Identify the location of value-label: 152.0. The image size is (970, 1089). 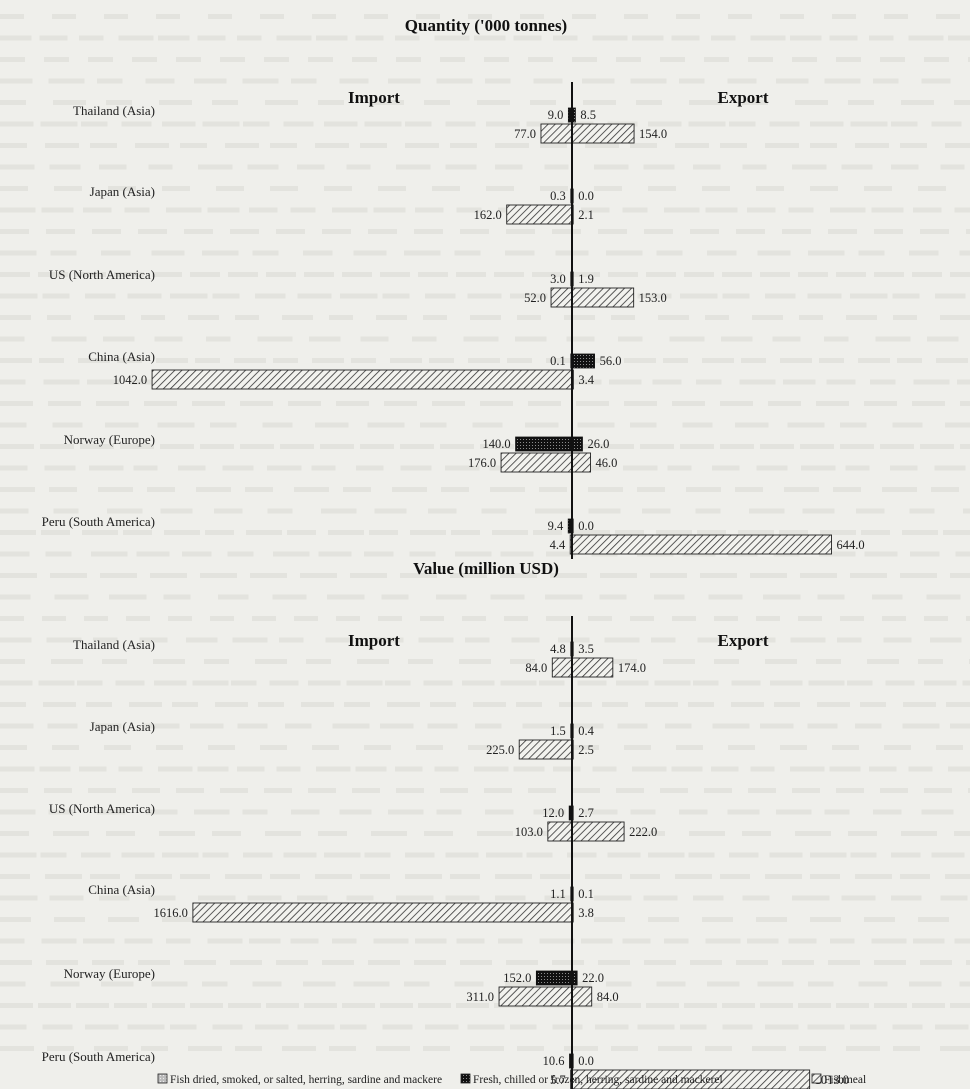
(517, 978).